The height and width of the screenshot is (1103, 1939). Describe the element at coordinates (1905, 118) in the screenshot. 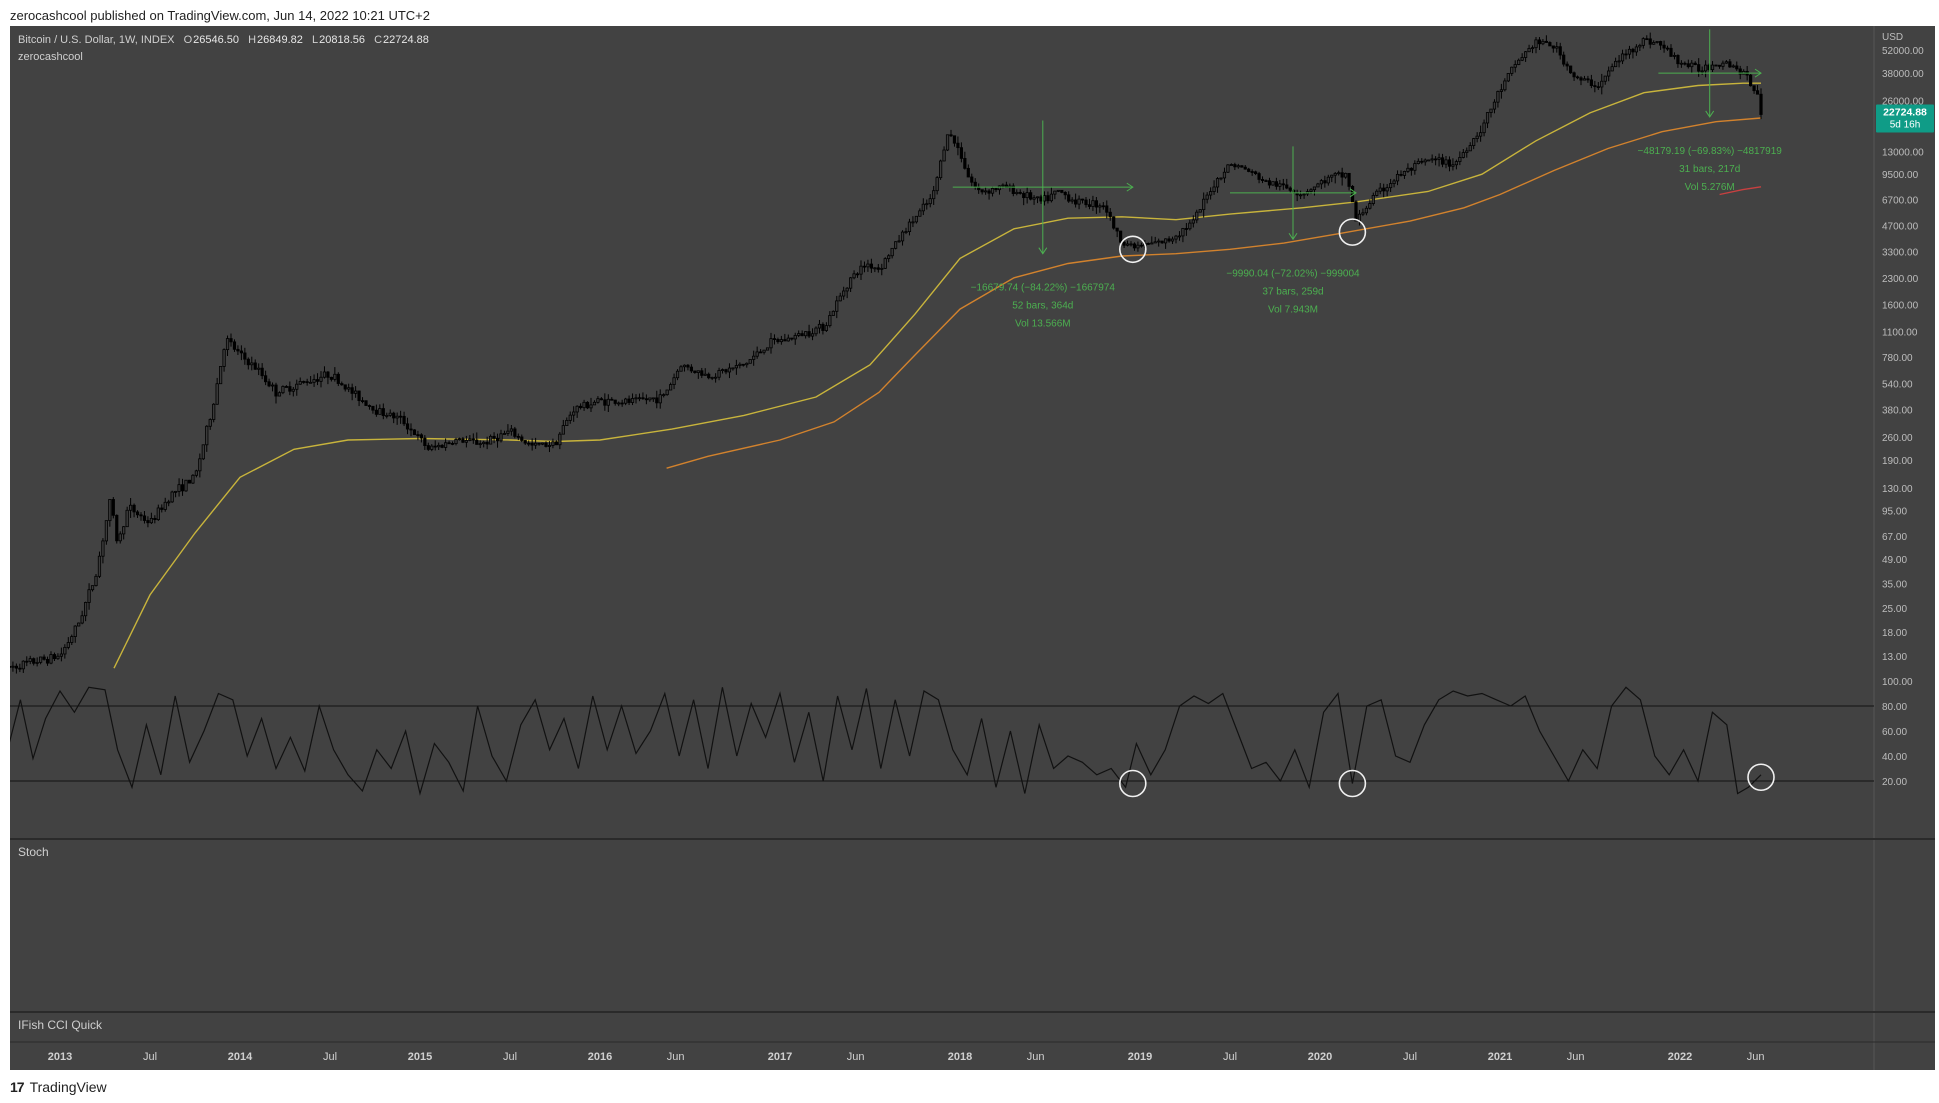

I see `last-price-badge: 22724.88 5d 16h` at that location.